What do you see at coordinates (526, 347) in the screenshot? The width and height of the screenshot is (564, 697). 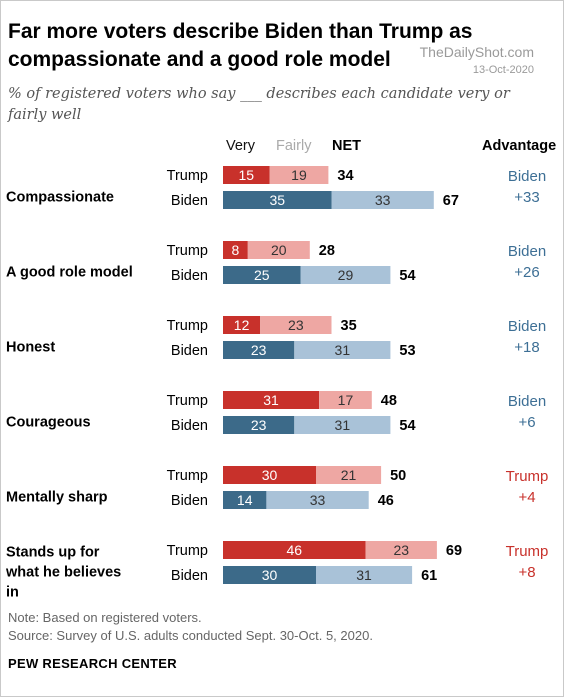 I see `advantage-value-honest: +18` at bounding box center [526, 347].